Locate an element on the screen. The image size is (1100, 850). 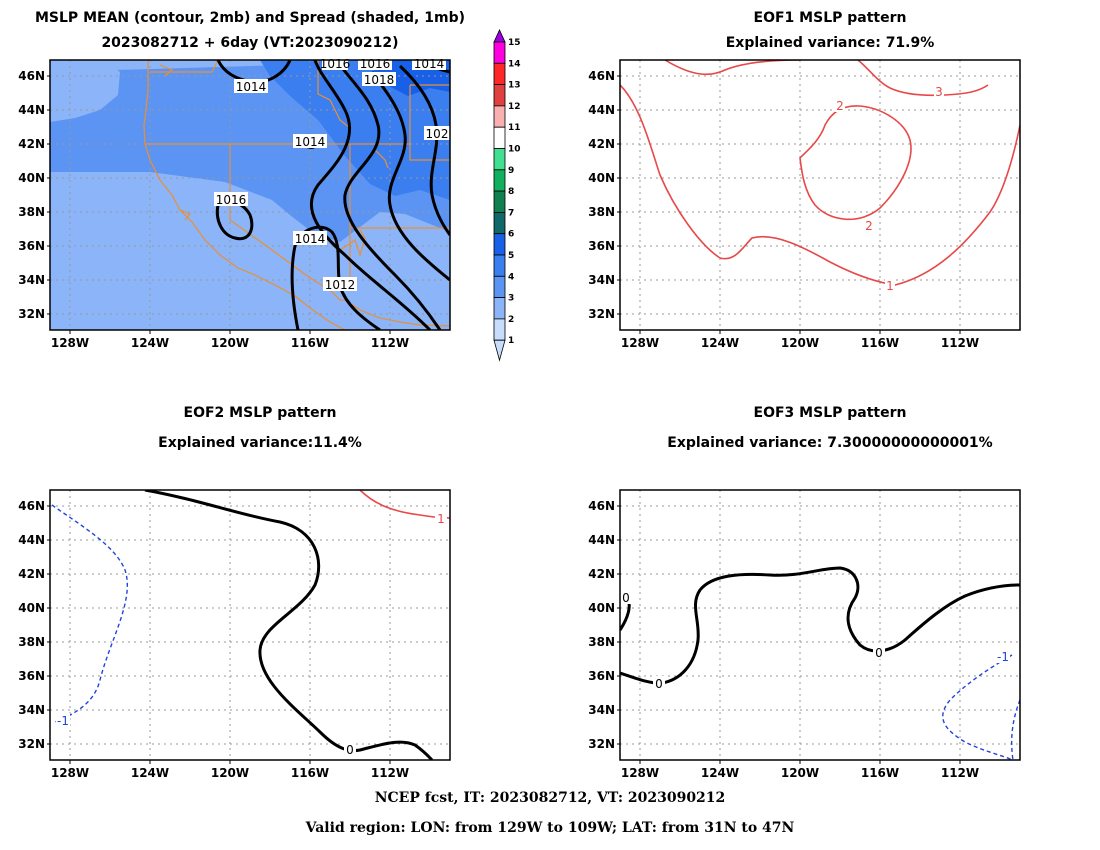
contour-label: 1018 is located at coordinates (379, 80).